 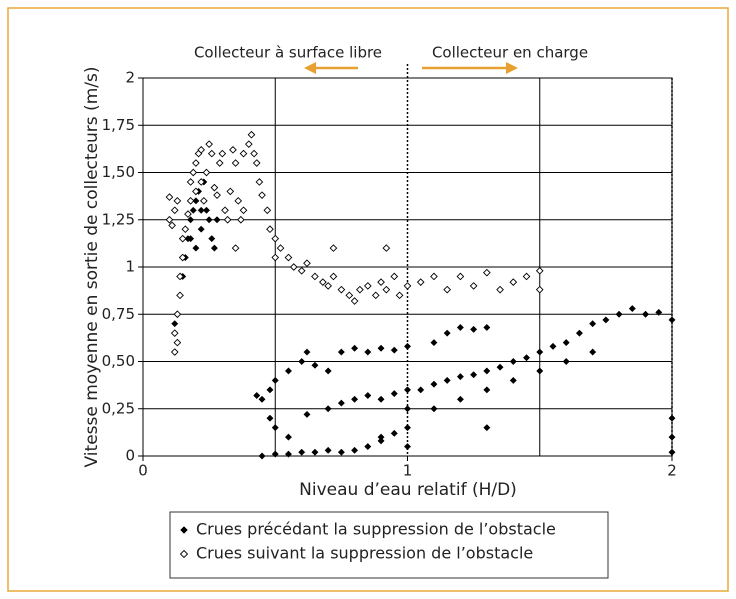 What do you see at coordinates (118, 125) in the screenshot?
I see `y-tick-label: 1,75` at bounding box center [118, 125].